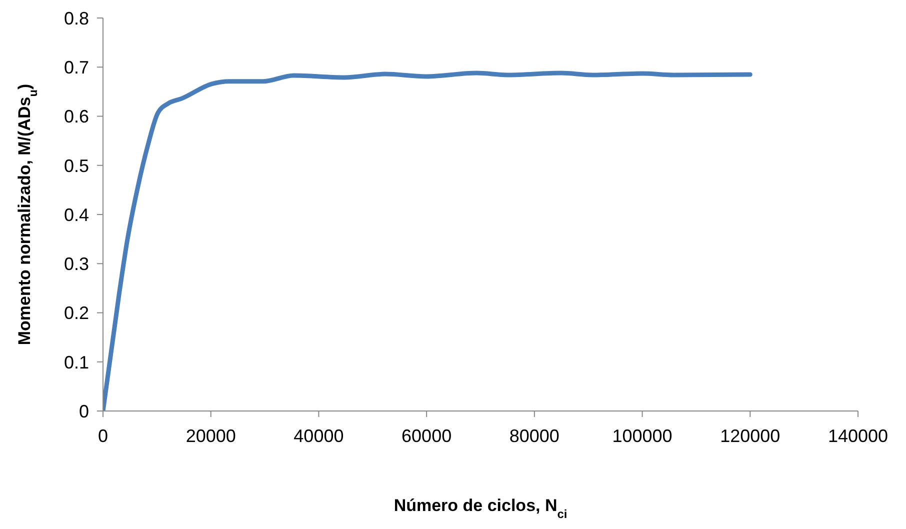 The width and height of the screenshot is (906, 529). What do you see at coordinates (76, 166) in the screenshot?
I see `y-tick-label: 0.5` at bounding box center [76, 166].